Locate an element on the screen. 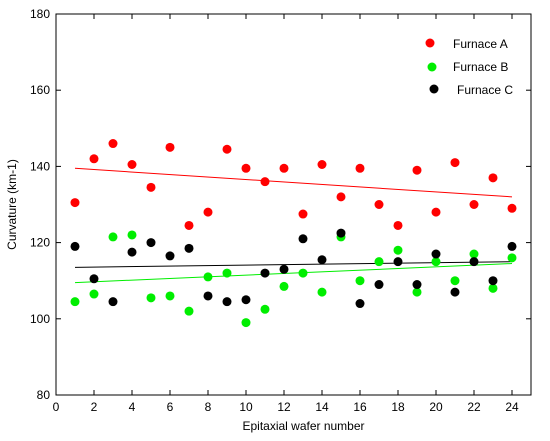 The height and width of the screenshot is (441, 550). x-tick-label: 12 is located at coordinates (284, 407).